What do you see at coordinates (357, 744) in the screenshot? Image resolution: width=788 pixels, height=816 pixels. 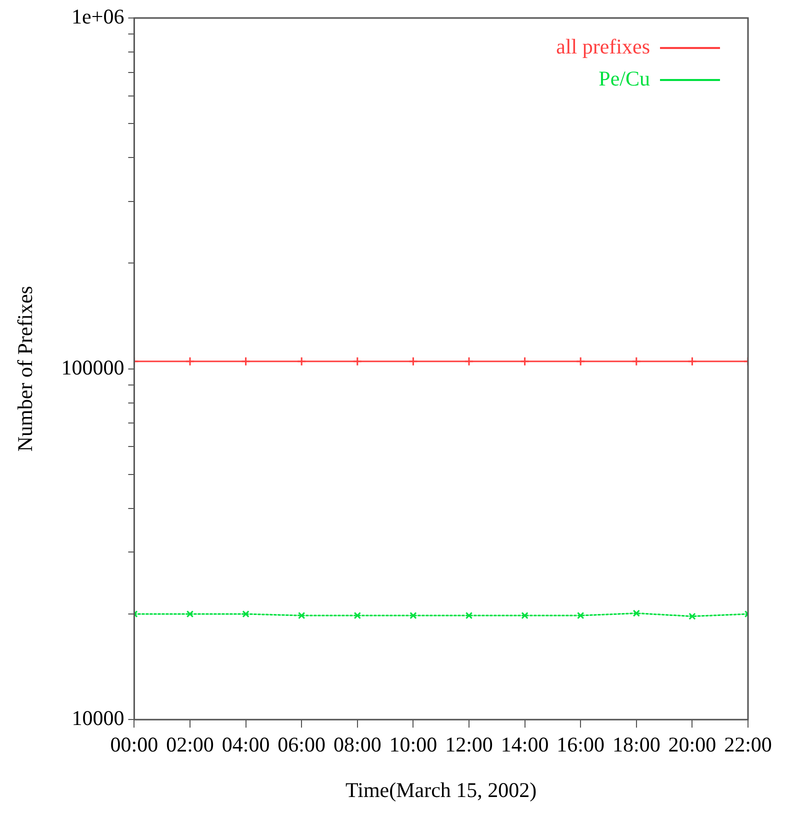 I see `x-tick-label: 08:00` at bounding box center [357, 744].